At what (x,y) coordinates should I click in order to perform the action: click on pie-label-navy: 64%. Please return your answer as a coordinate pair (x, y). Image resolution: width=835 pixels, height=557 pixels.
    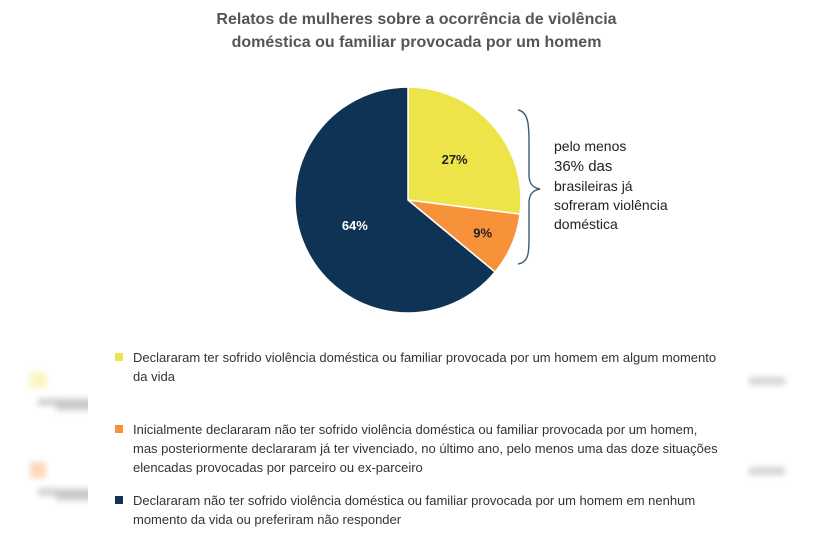
    Looking at the image, I should click on (355, 225).